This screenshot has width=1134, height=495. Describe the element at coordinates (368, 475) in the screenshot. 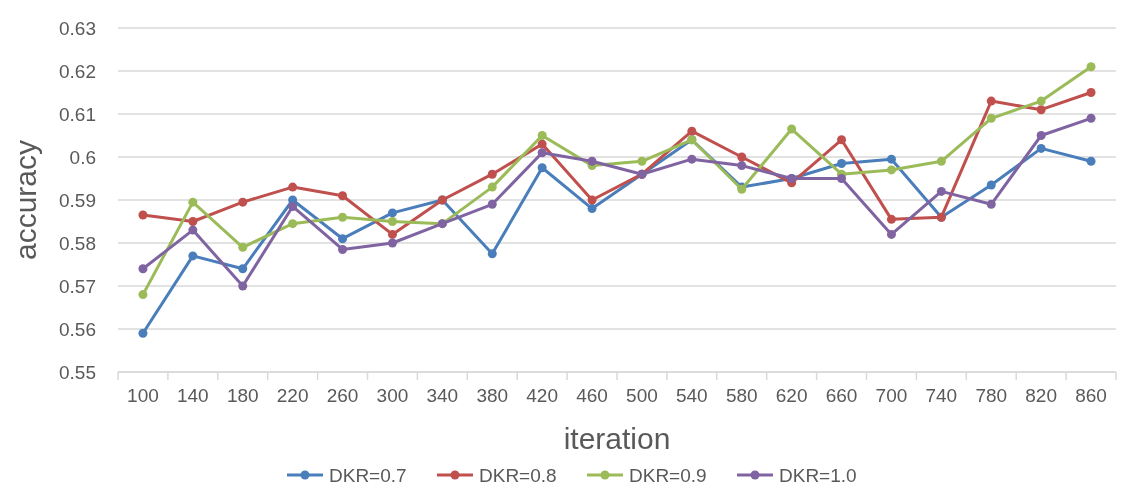

I see `legend-label: DKR=0.7` at that location.